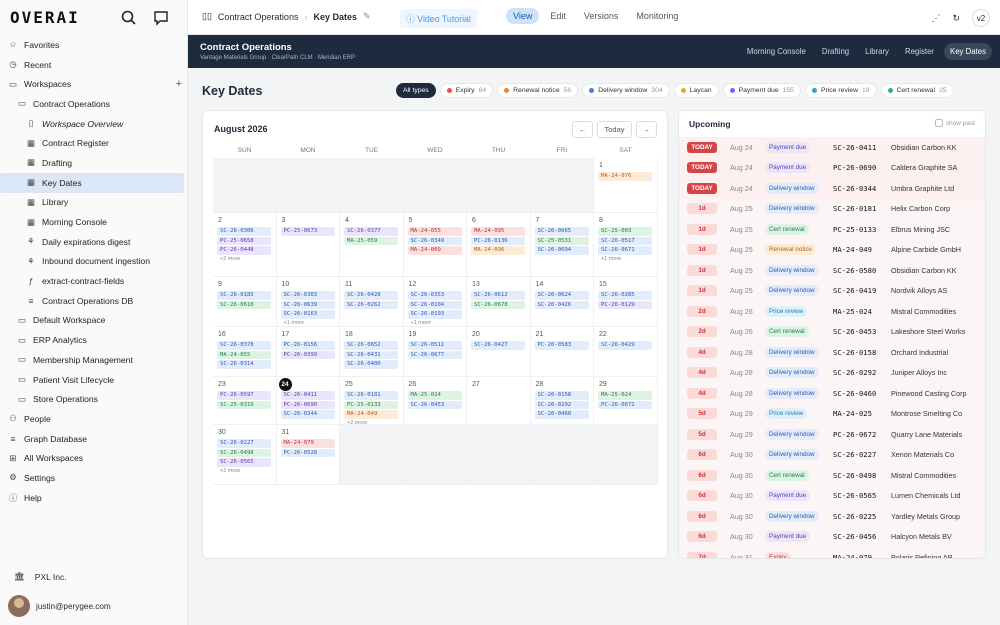 The height and width of the screenshot is (625, 1000). What do you see at coordinates (562, 352) in the screenshot?
I see `calendar-day: 21 PC-26-0583` at bounding box center [562, 352].